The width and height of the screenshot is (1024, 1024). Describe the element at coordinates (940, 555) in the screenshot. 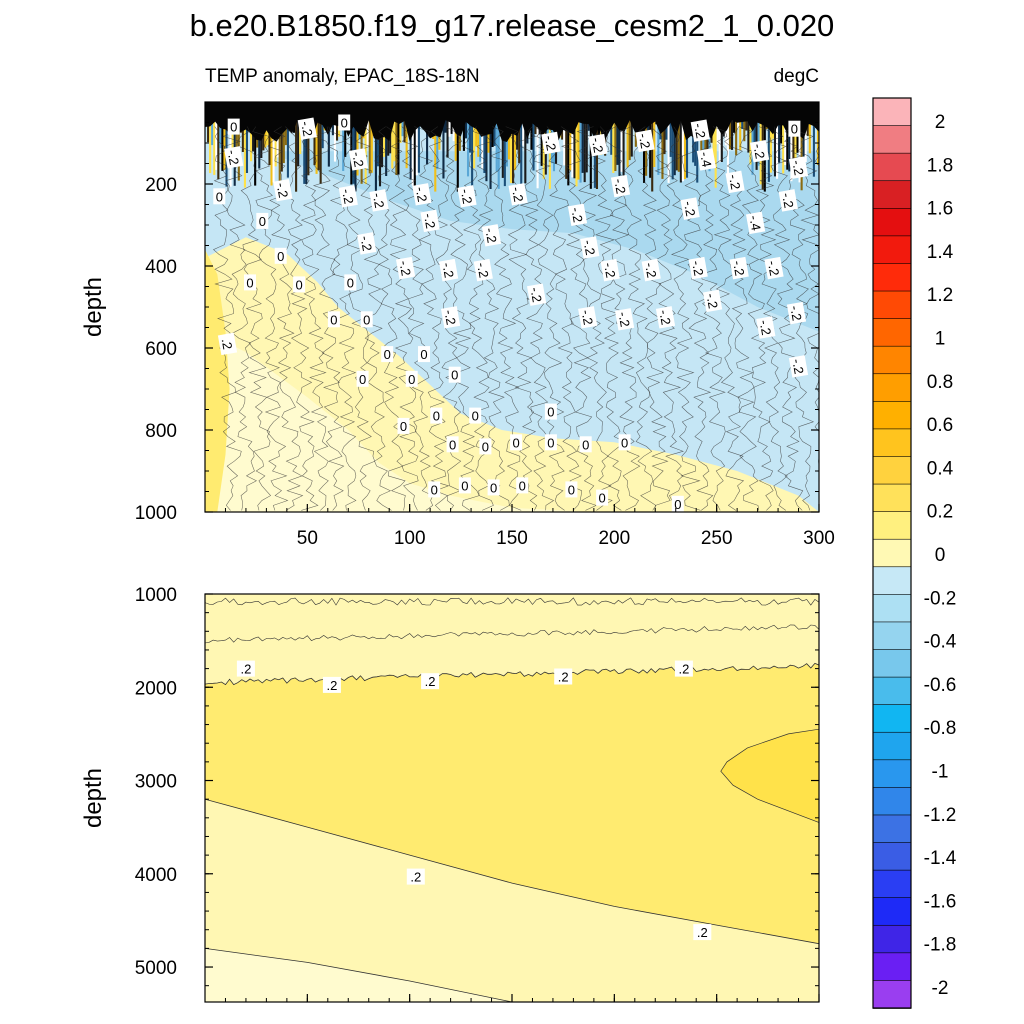

I see `colorbar-tick-label: 0` at that location.